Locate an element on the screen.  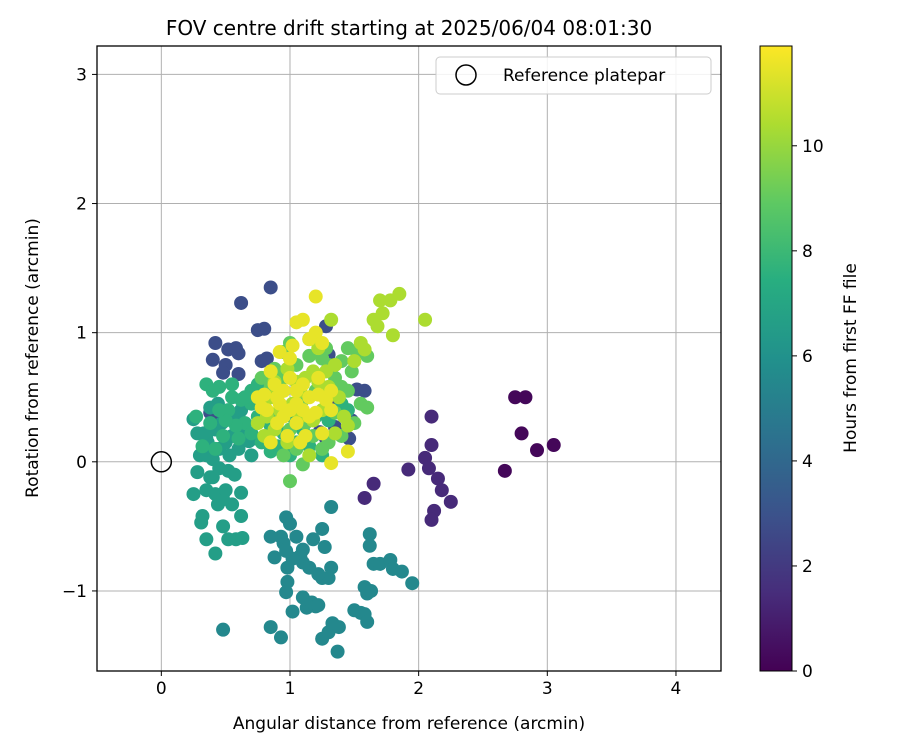
colorbar-ticks: 0 2 4 6 8 10 is located at coordinates (808, 409).